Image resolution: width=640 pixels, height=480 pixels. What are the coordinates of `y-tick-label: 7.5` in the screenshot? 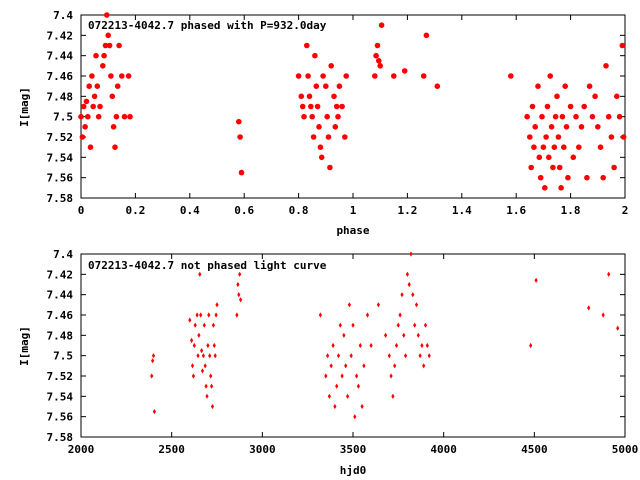 It's located at (63, 356).